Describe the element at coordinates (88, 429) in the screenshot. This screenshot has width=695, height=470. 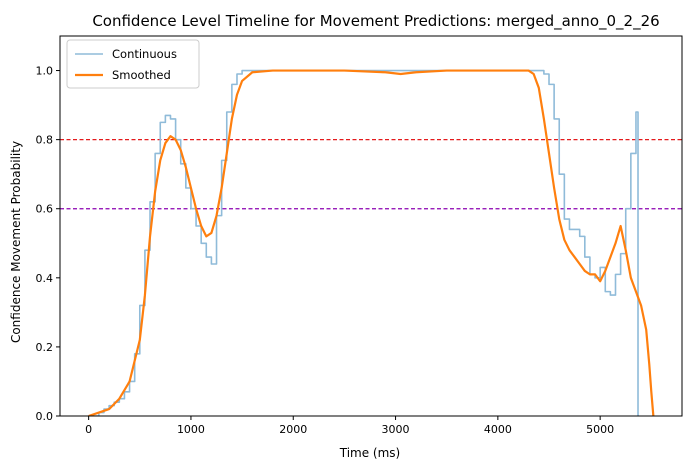
I see `x-tick-label: 0` at that location.